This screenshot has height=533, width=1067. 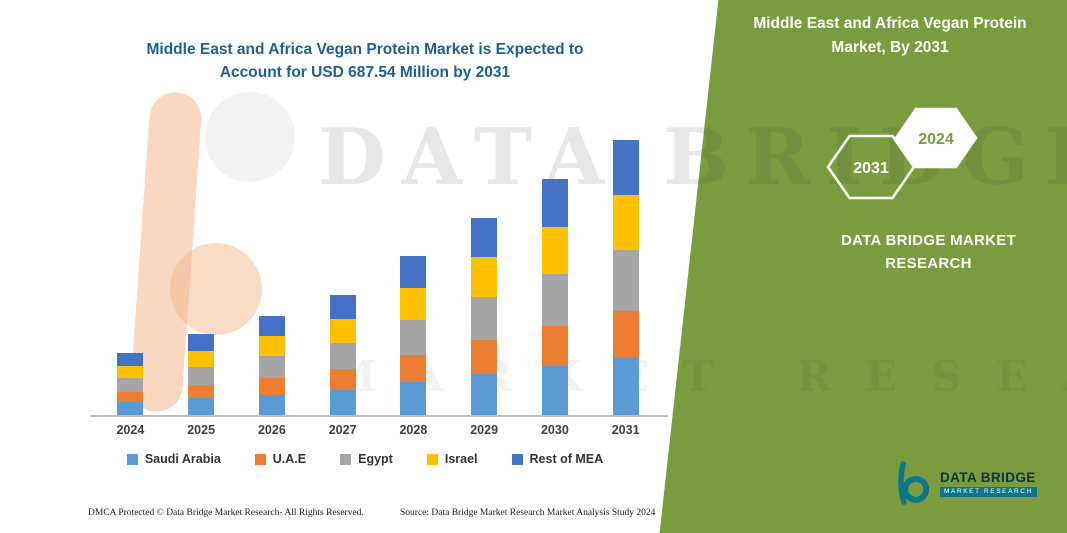 I want to click on legend-item: Egypt, so click(x=366, y=459).